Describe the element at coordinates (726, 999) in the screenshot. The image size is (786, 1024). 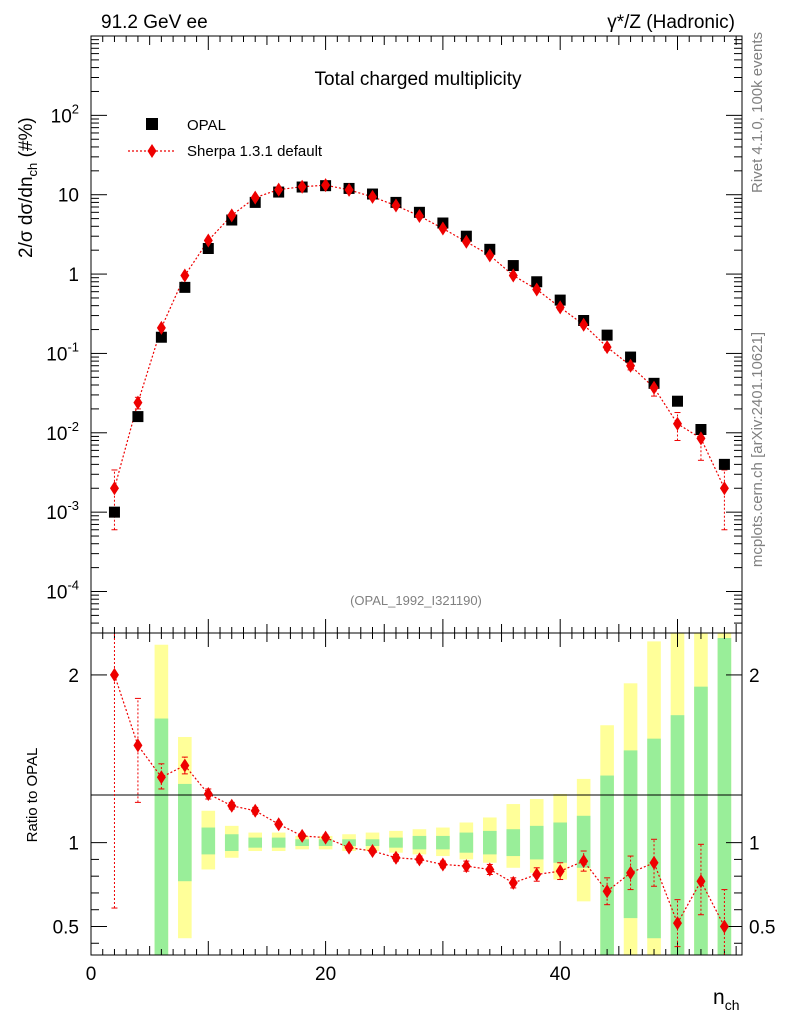
I see `x-axis-label: nch` at that location.